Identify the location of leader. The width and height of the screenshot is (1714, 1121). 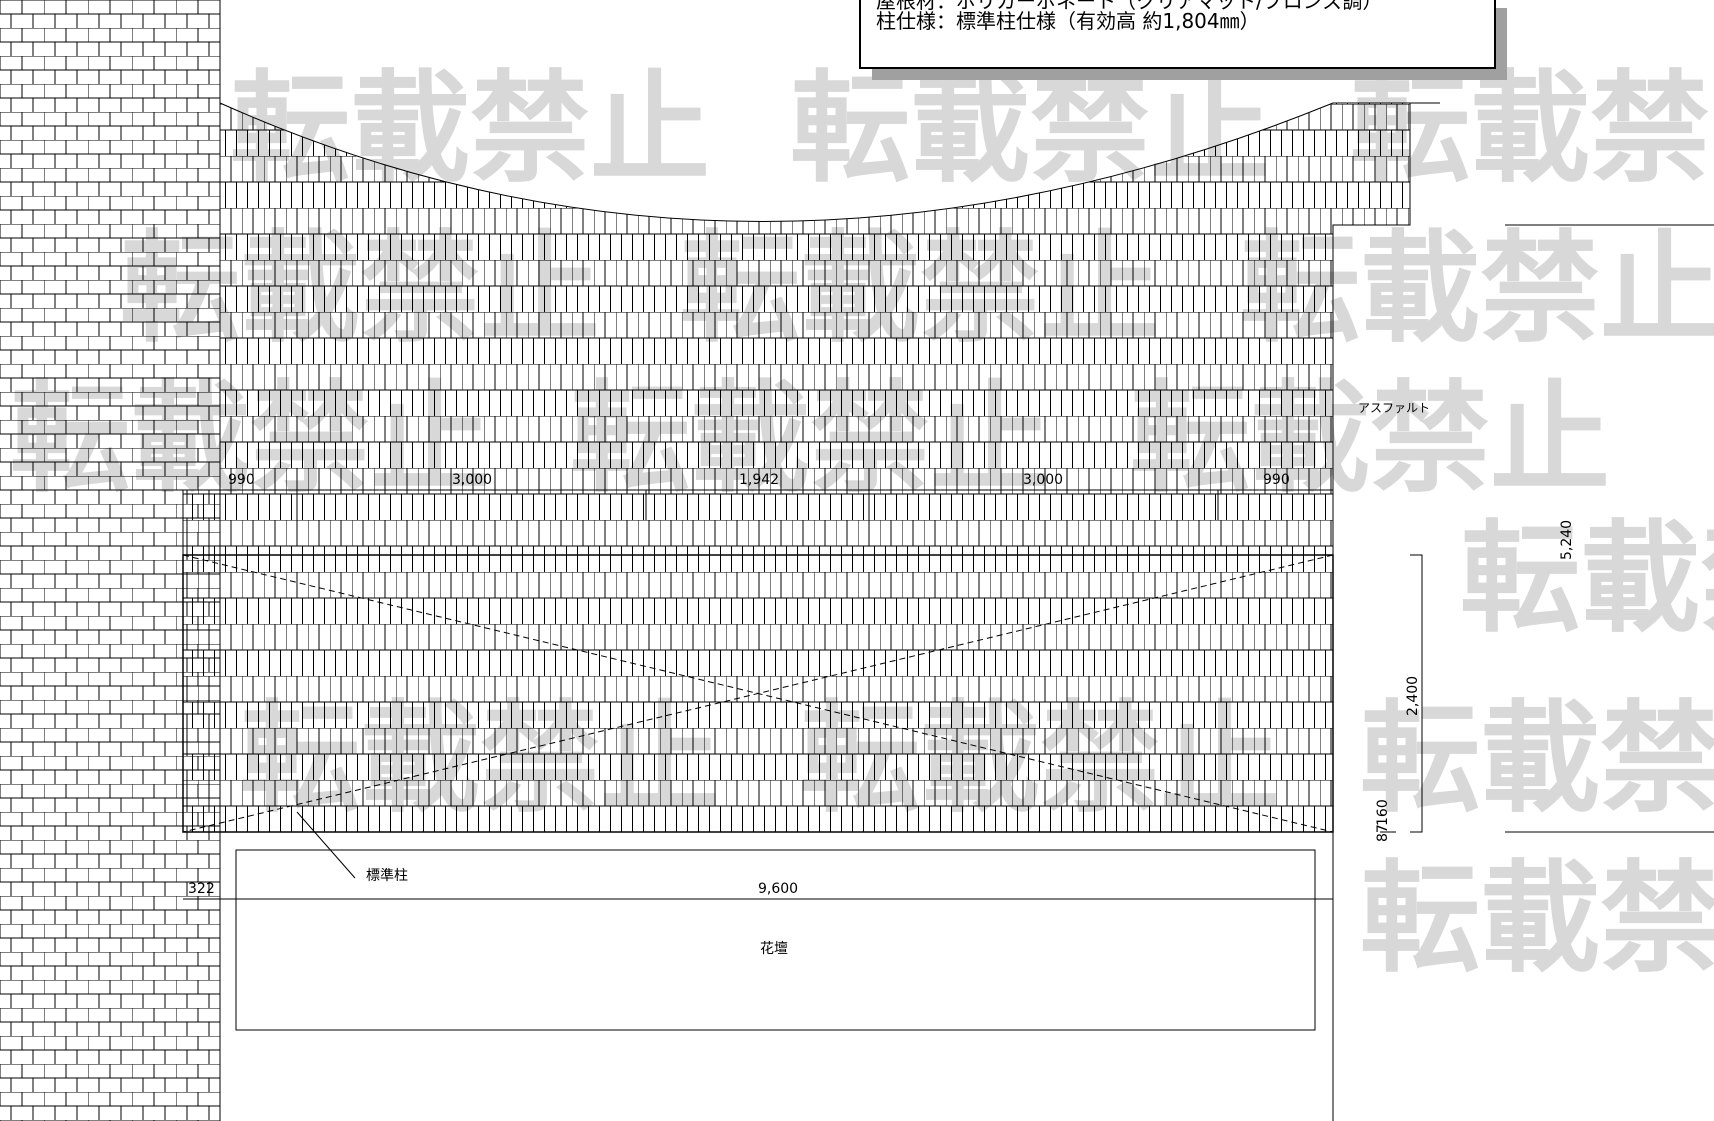
(326, 845).